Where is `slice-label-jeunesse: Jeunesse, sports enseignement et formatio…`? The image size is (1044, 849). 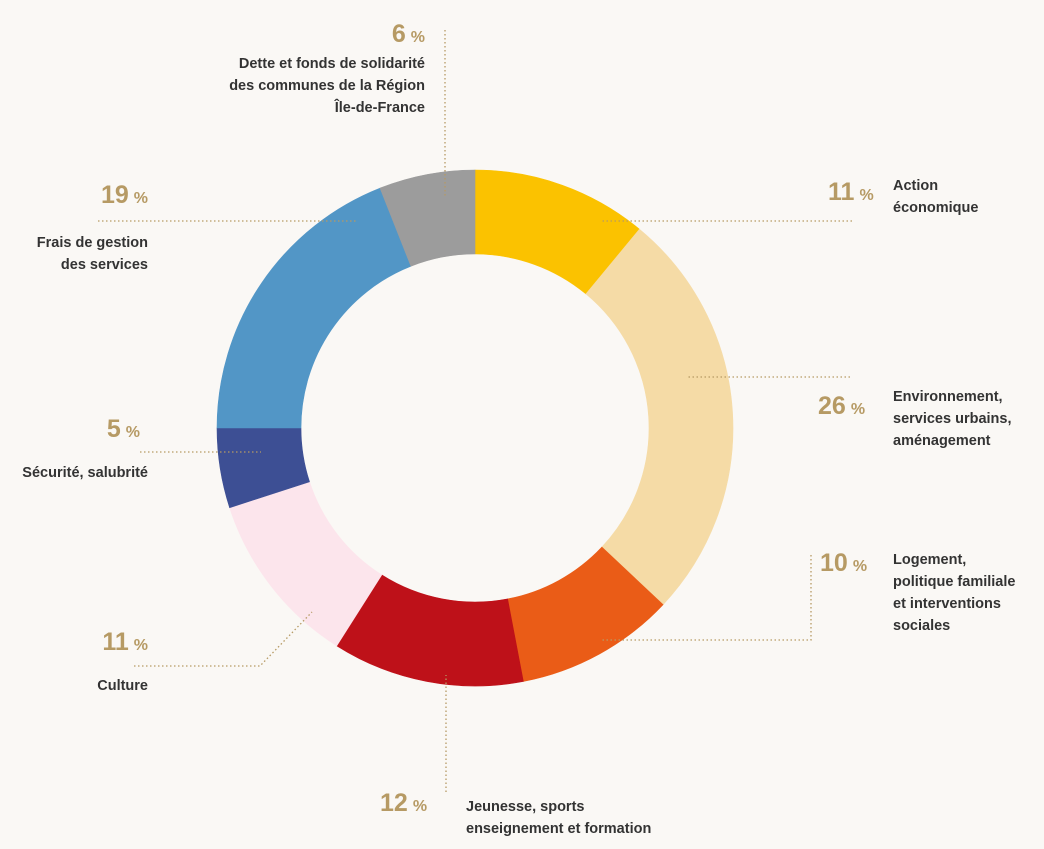 slice-label-jeunesse: Jeunesse, sports enseignement et formatio… is located at coordinates (559, 818).